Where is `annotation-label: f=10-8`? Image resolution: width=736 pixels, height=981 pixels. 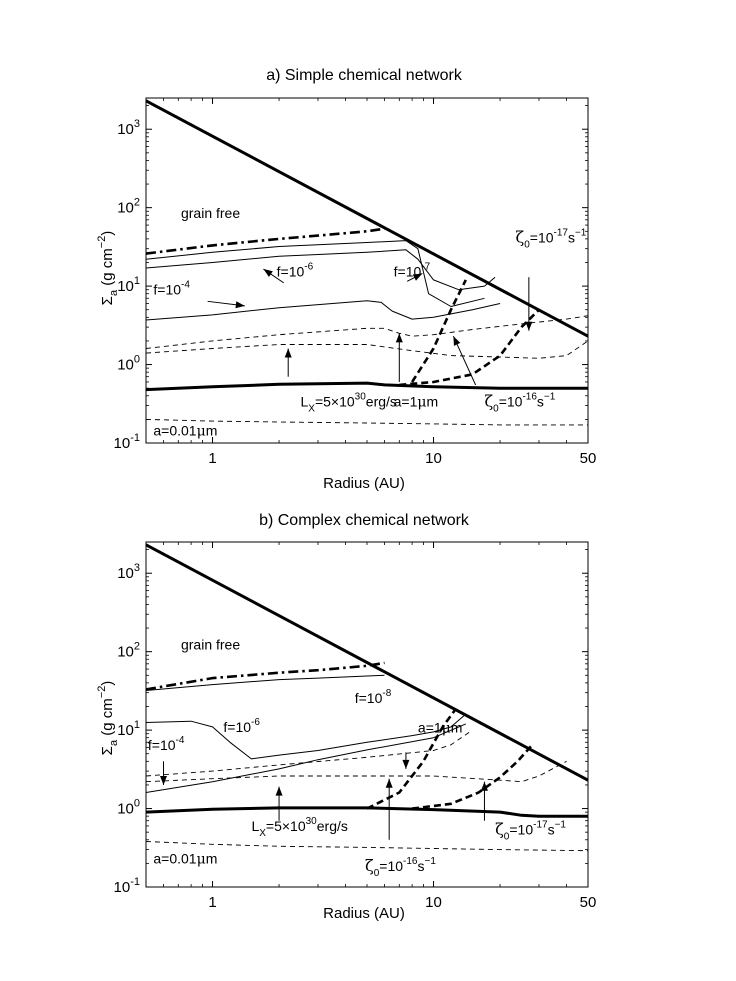
annotation-label: f=10-8 is located at coordinates (373, 697).